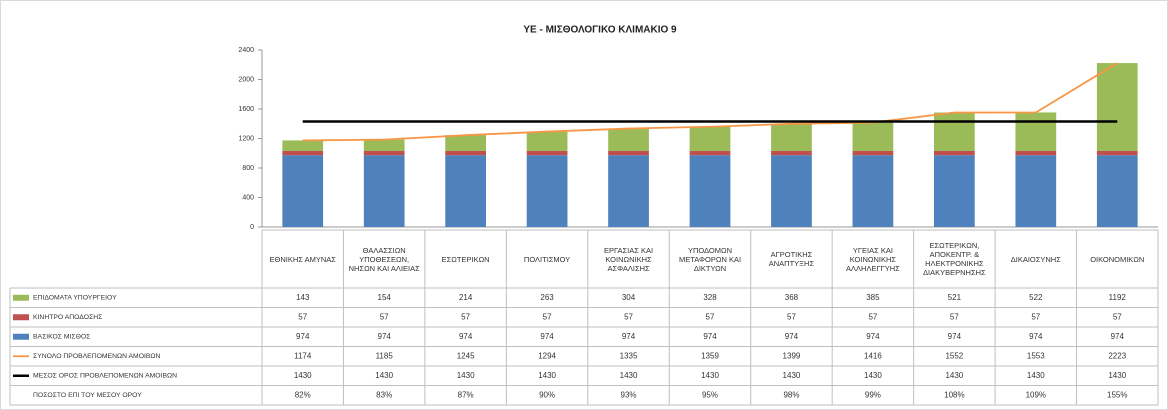 Image resolution: width=1168 pixels, height=410 pixels. Describe the element at coordinates (873, 394) in the screenshot. I see `table-value: 99%` at that location.